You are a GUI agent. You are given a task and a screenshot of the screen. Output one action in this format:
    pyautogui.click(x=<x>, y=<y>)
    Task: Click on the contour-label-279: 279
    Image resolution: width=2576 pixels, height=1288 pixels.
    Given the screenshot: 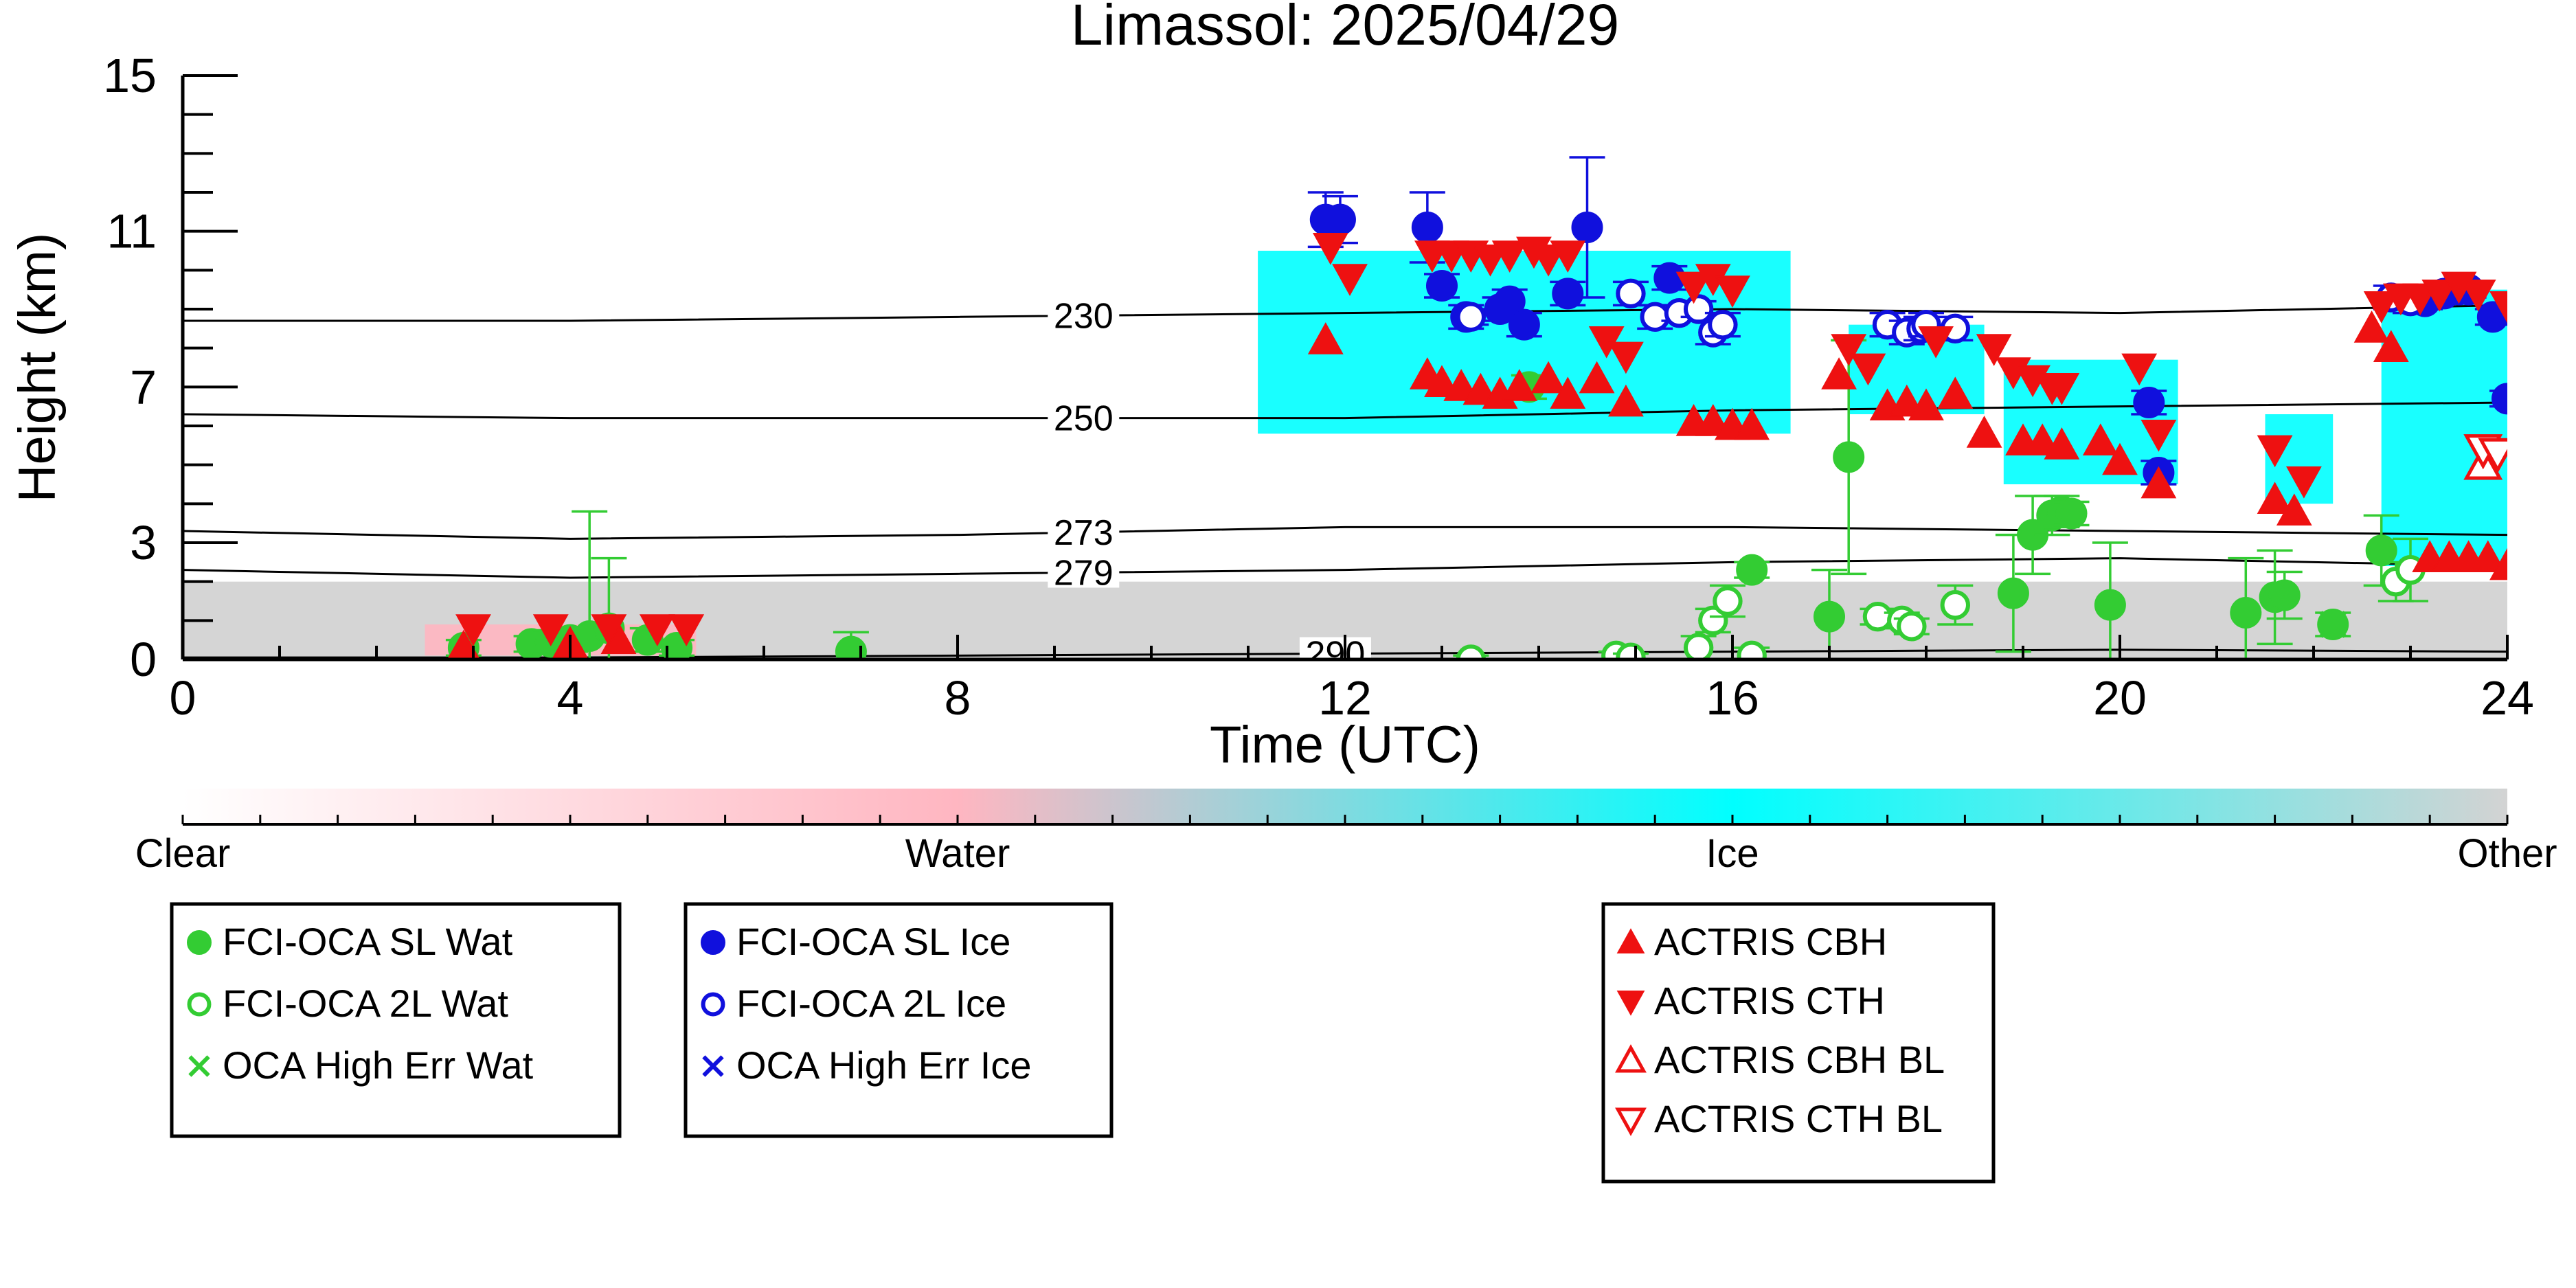 What is the action you would take?
    pyautogui.click(x=1084, y=573)
    